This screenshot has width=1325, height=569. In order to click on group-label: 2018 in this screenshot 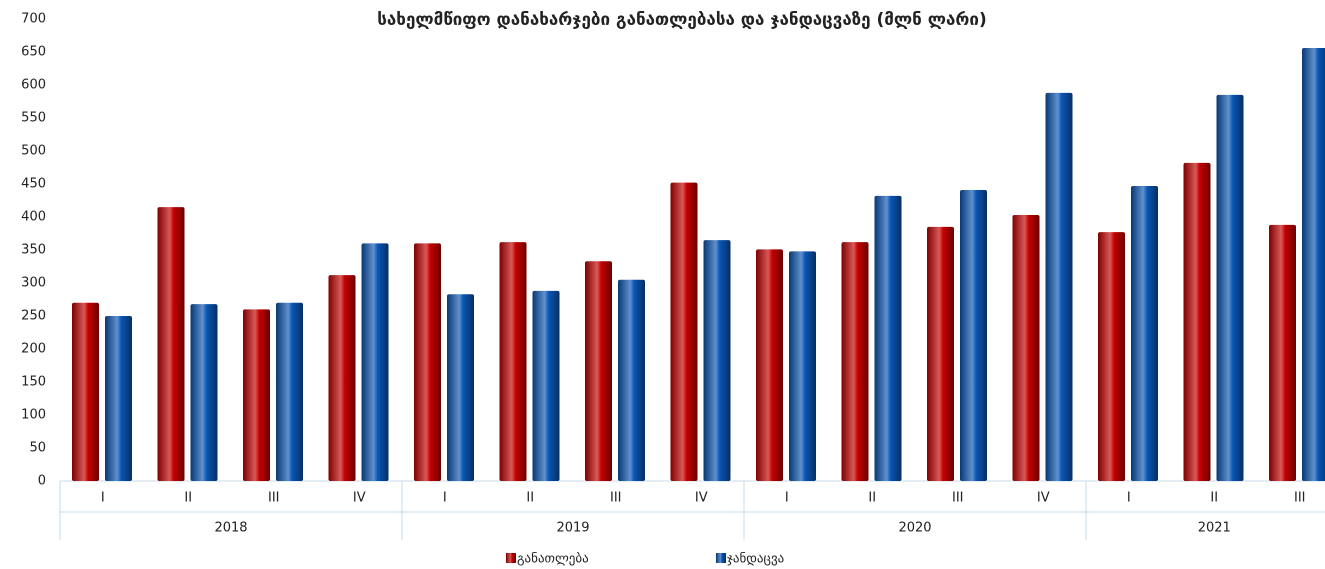, I will do `click(230, 528)`.